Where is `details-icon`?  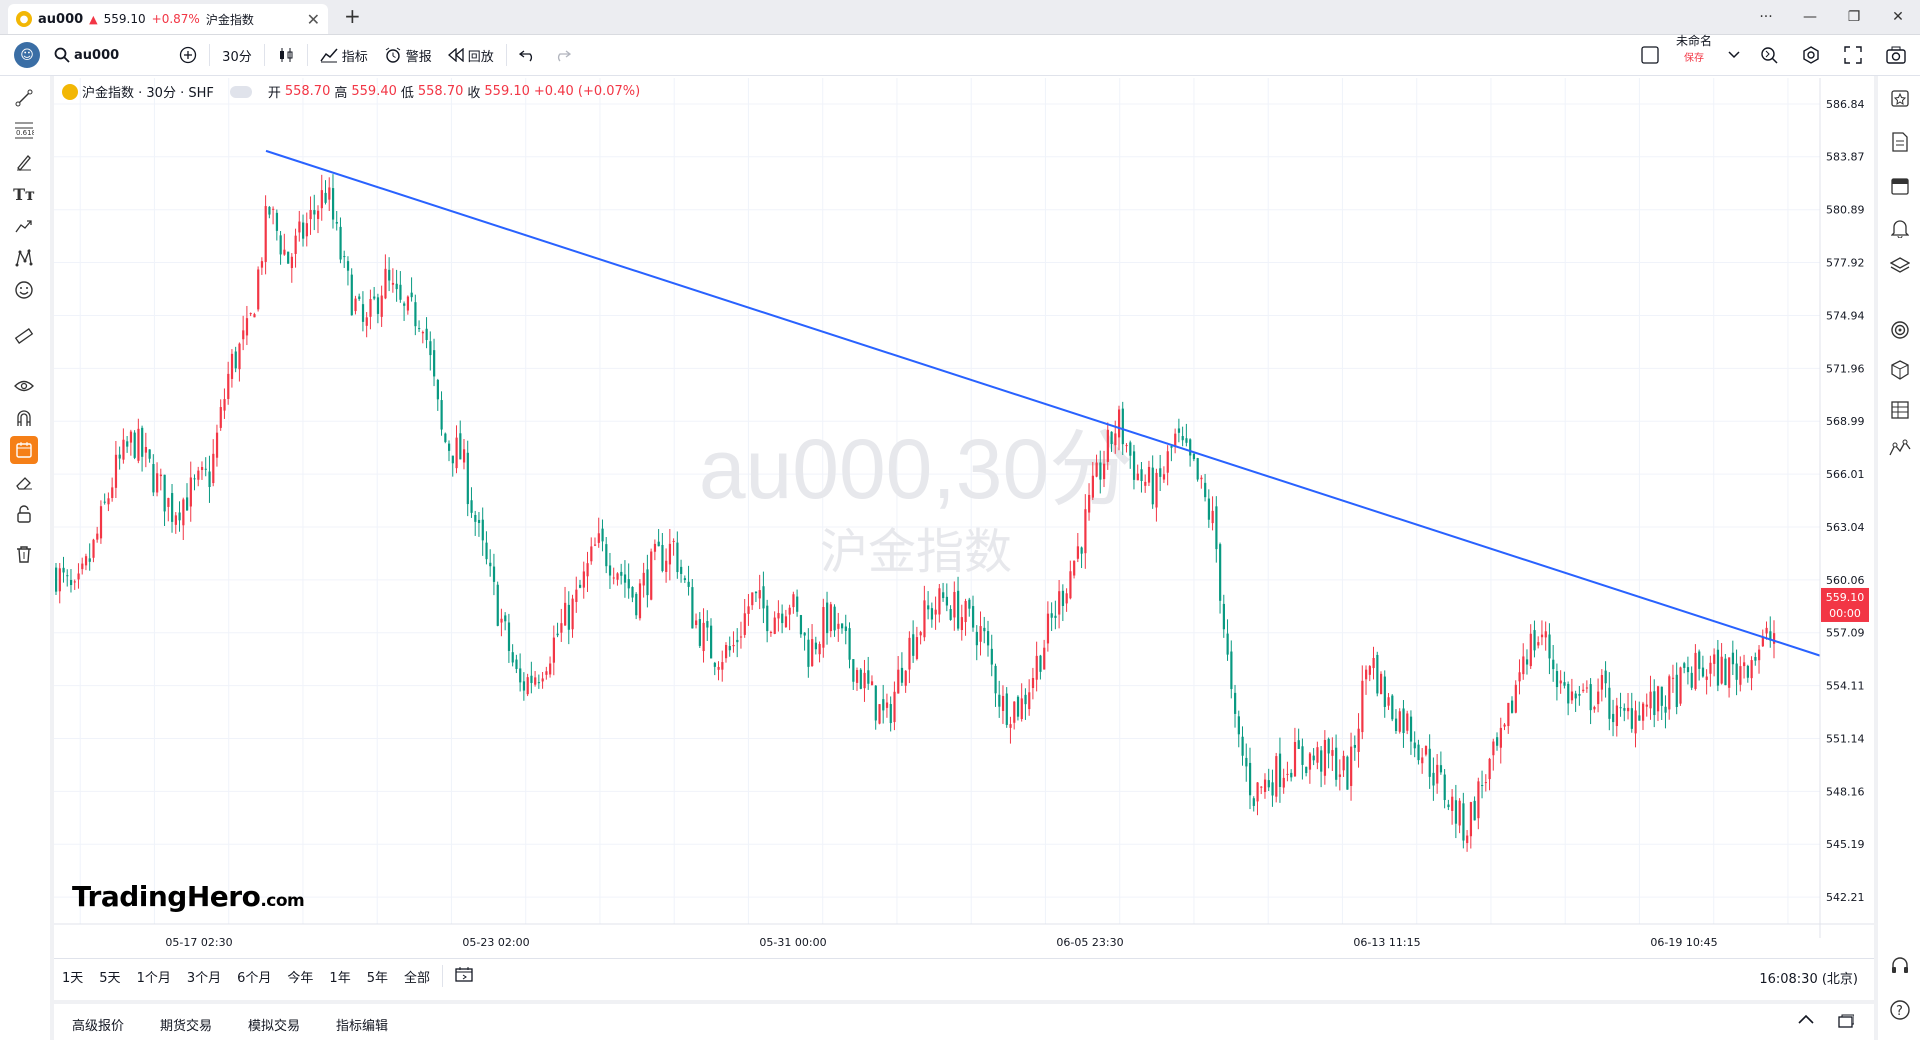 details-icon is located at coordinates (1900, 142).